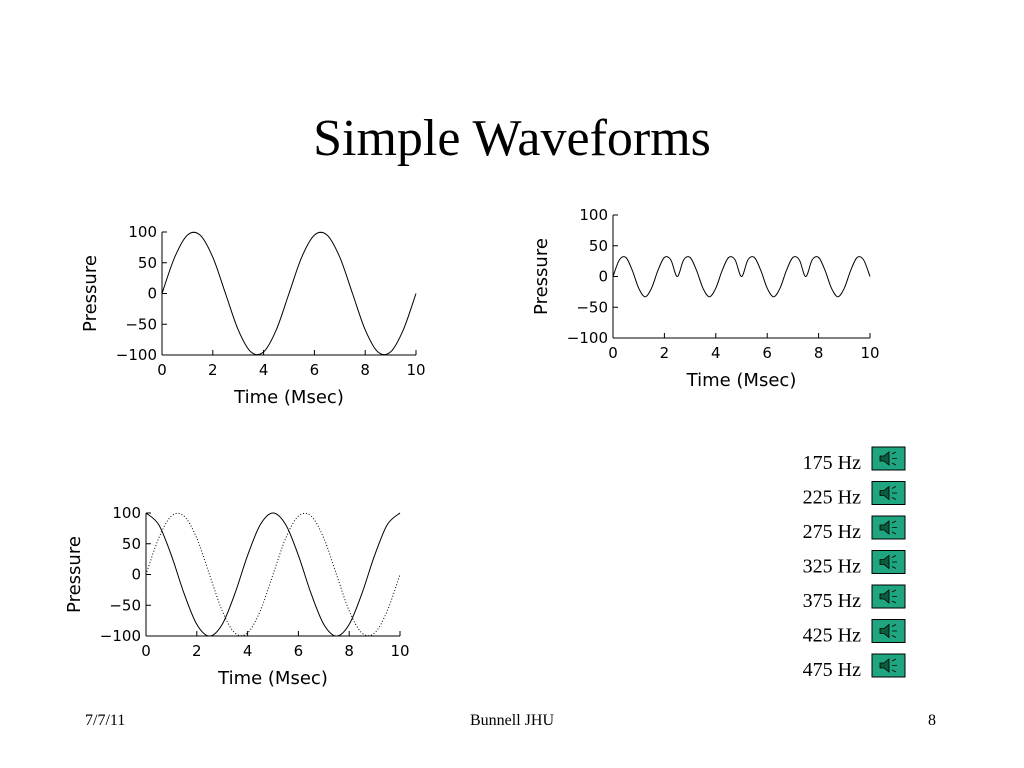 This screenshot has height=768, width=1024. What do you see at coordinates (832, 670) in the screenshot?
I see `sound-label: 475 Hz` at bounding box center [832, 670].